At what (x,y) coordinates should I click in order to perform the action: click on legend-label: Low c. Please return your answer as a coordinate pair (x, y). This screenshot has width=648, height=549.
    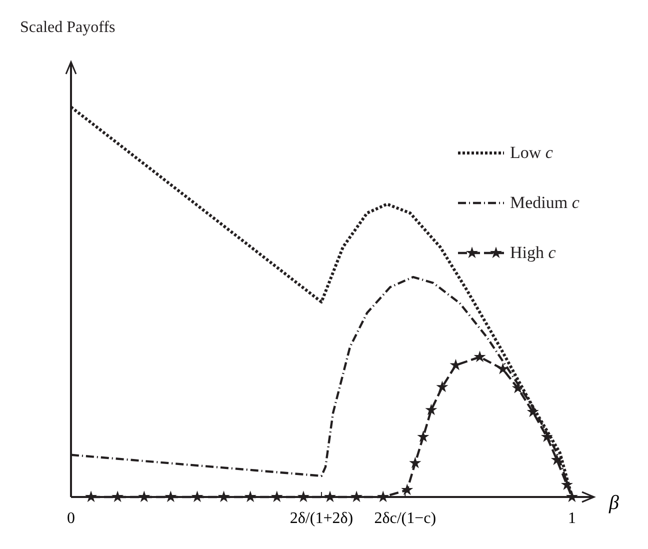
    Looking at the image, I should click on (532, 152).